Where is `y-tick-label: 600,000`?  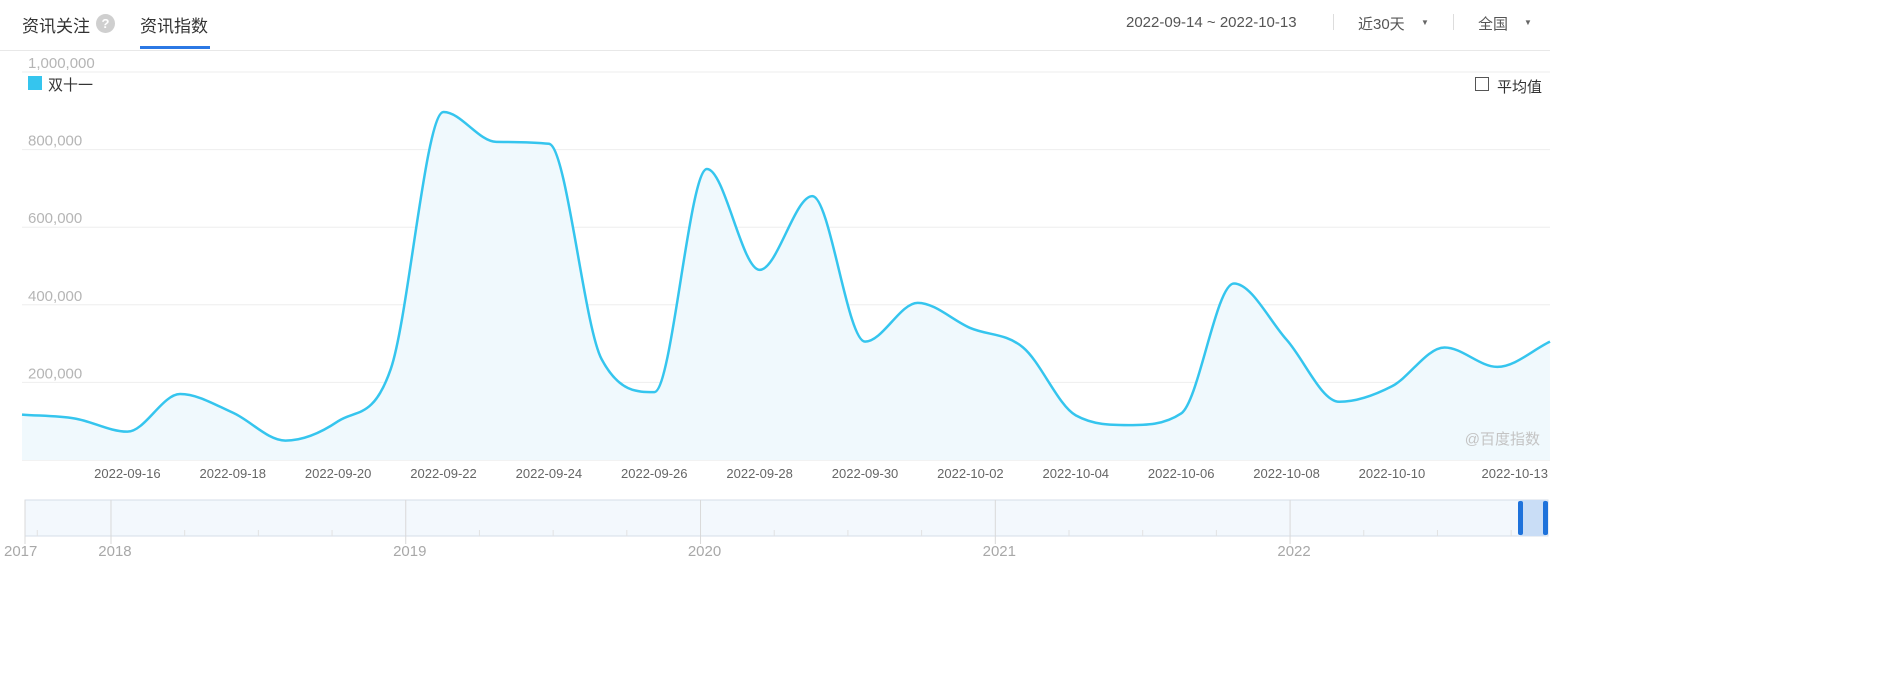 y-tick-label: 600,000 is located at coordinates (55, 218).